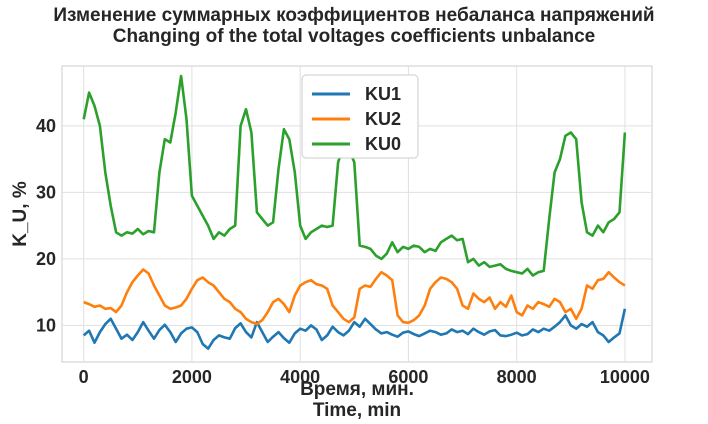 The height and width of the screenshot is (424, 708). What do you see at coordinates (46, 192) in the screenshot?
I see `y-tick-label: 30` at bounding box center [46, 192].